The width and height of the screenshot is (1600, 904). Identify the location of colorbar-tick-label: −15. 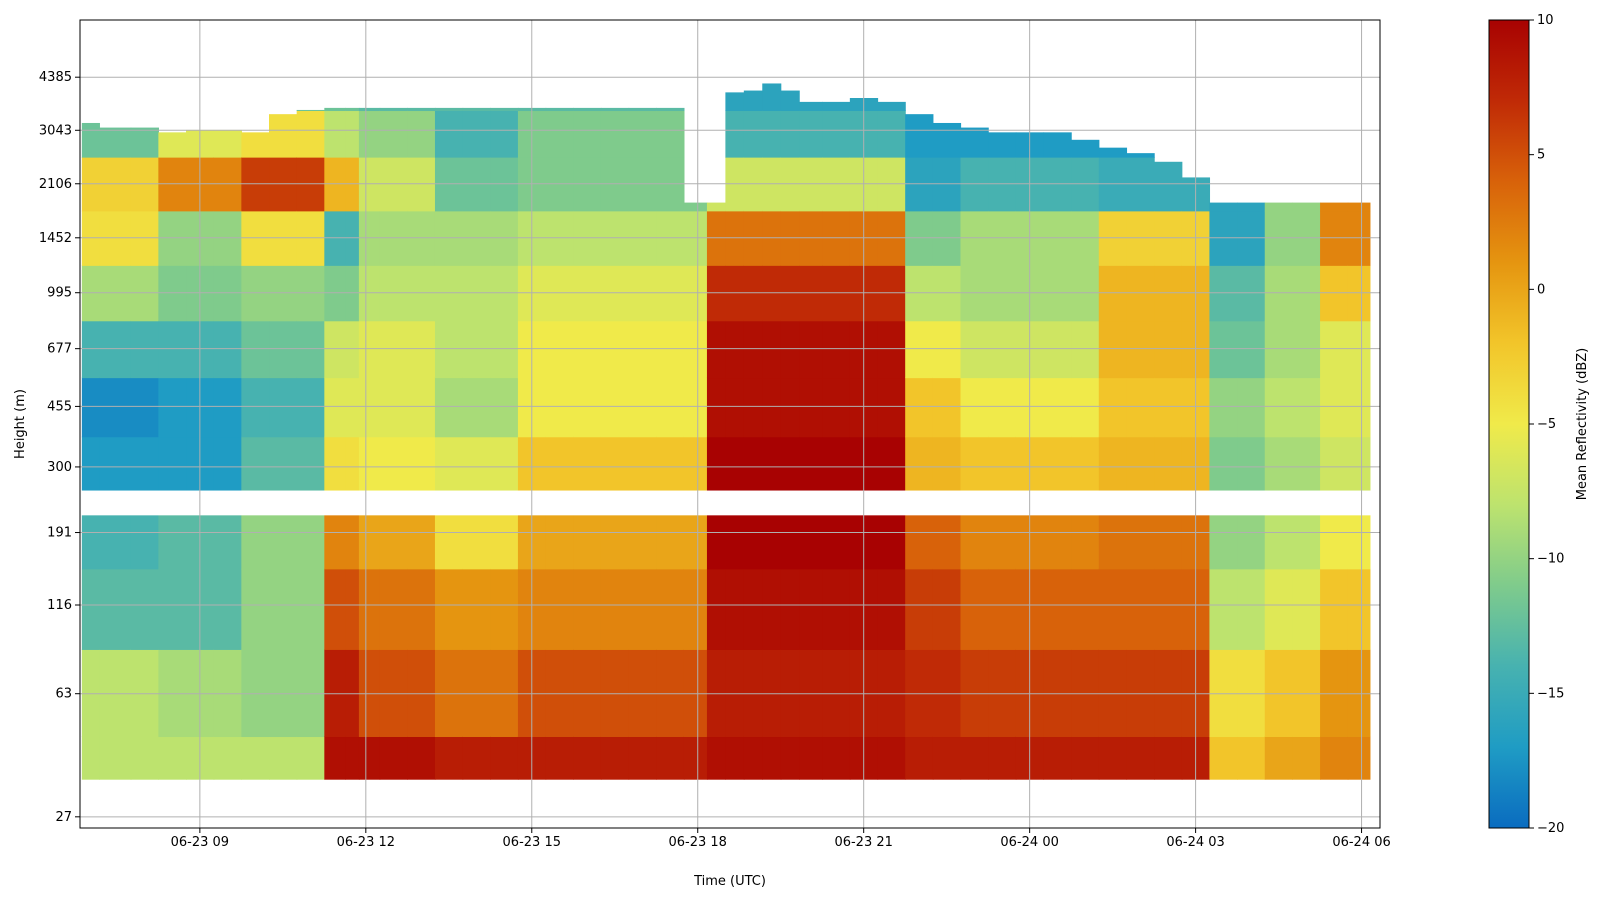
(1550, 693).